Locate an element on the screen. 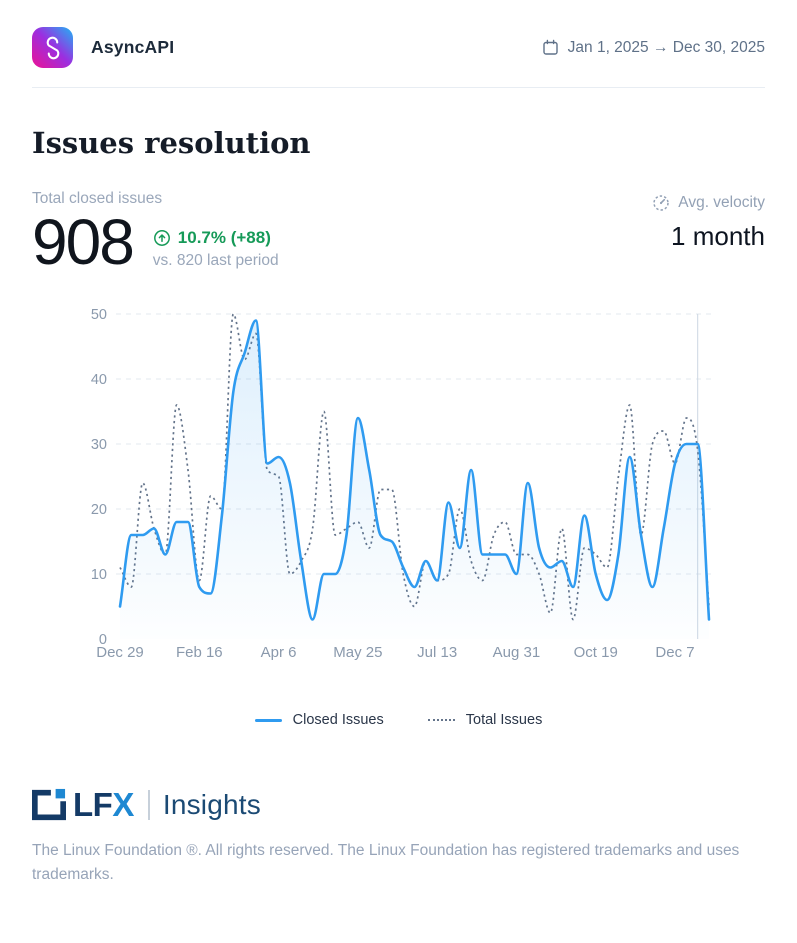  gauge-icon is located at coordinates (661, 203).